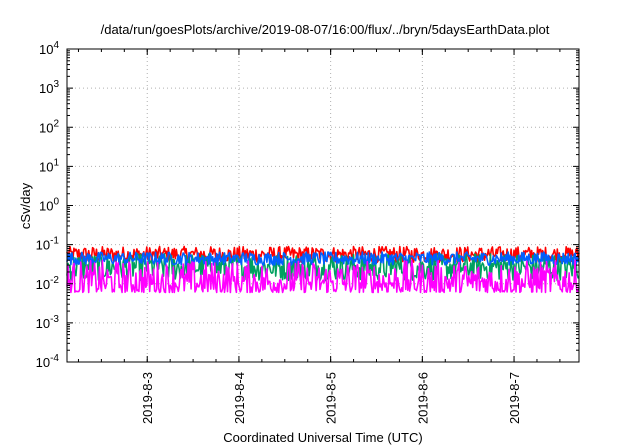 This screenshot has height=448, width=640. I want to click on x-tick-label: 2019-8-7, so click(514, 398).